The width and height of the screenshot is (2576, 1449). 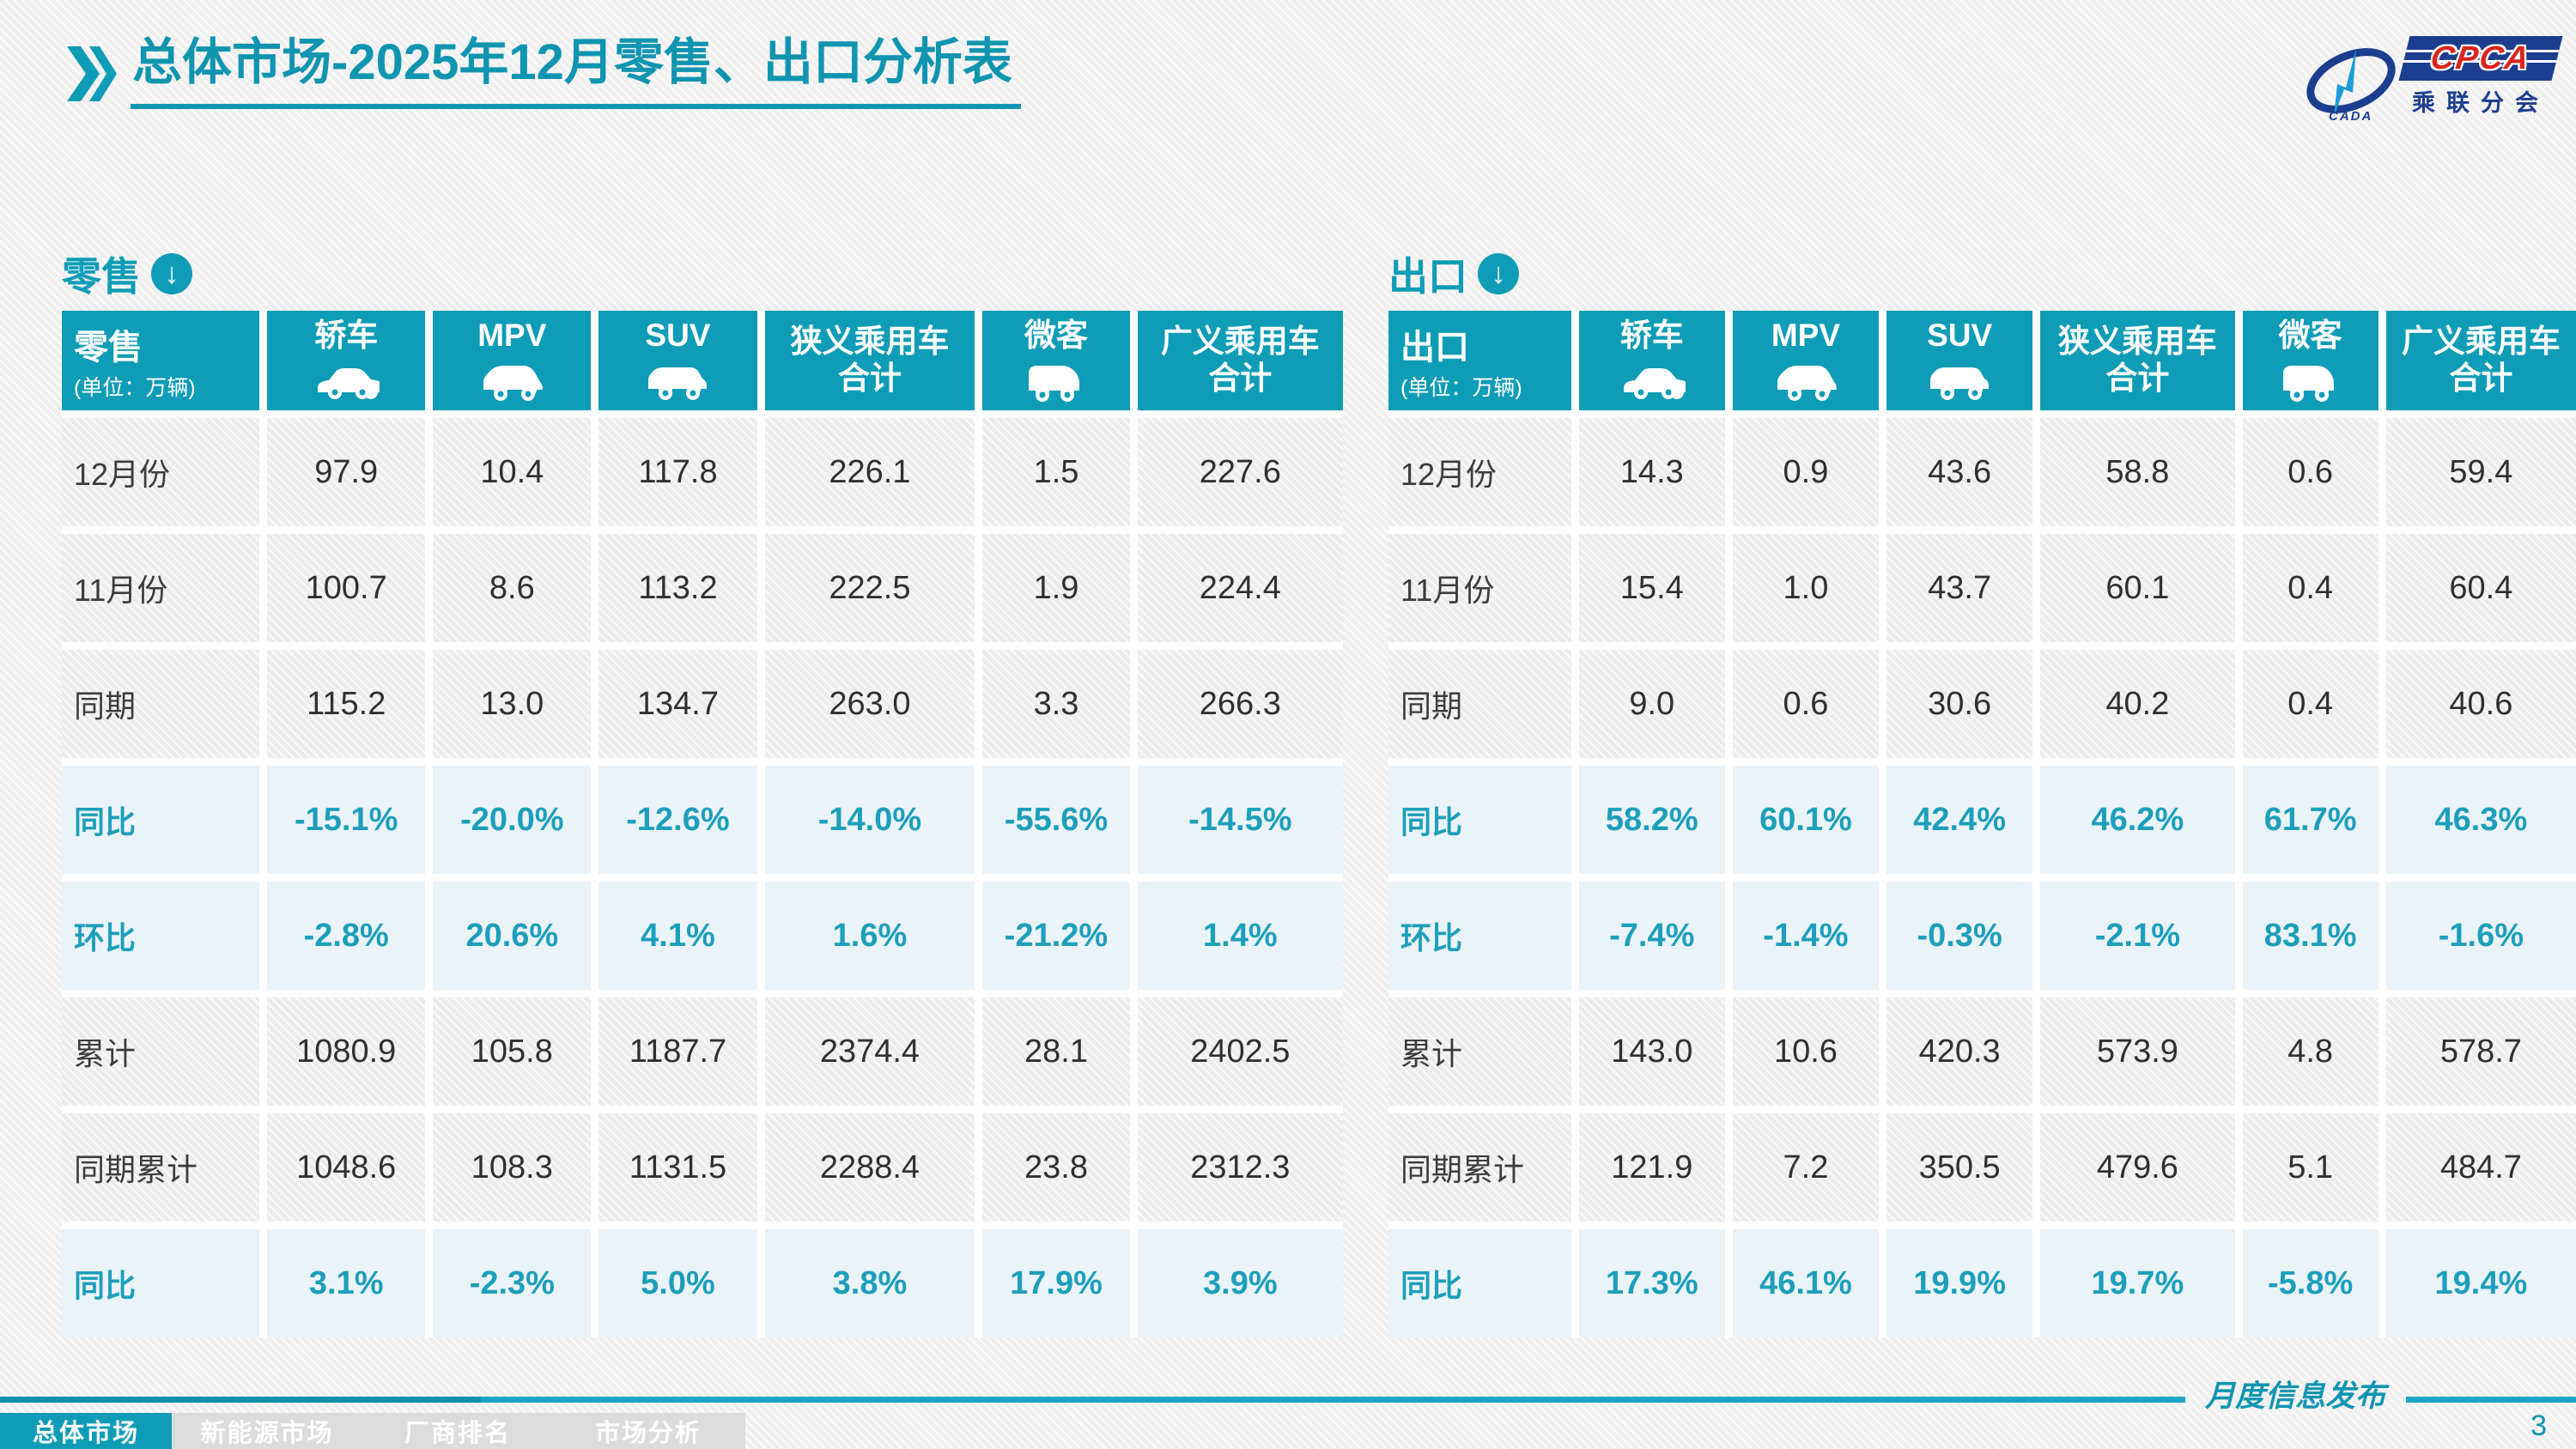 I want to click on table-cell: 13.0, so click(x=512, y=704).